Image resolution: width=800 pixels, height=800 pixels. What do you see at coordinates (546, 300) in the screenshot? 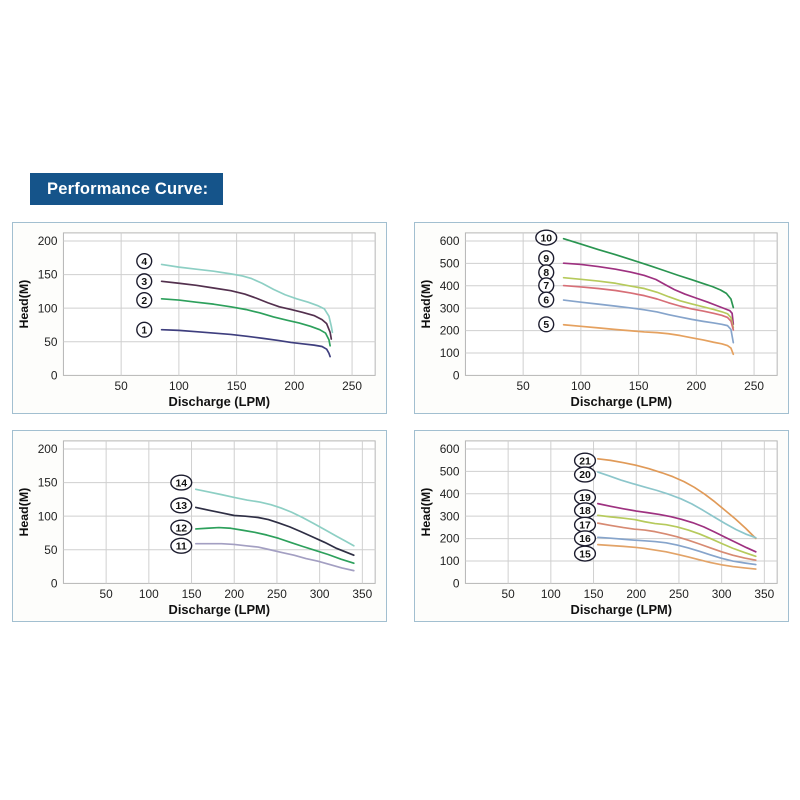
I see `curve-label-number-6: 6` at bounding box center [546, 300].